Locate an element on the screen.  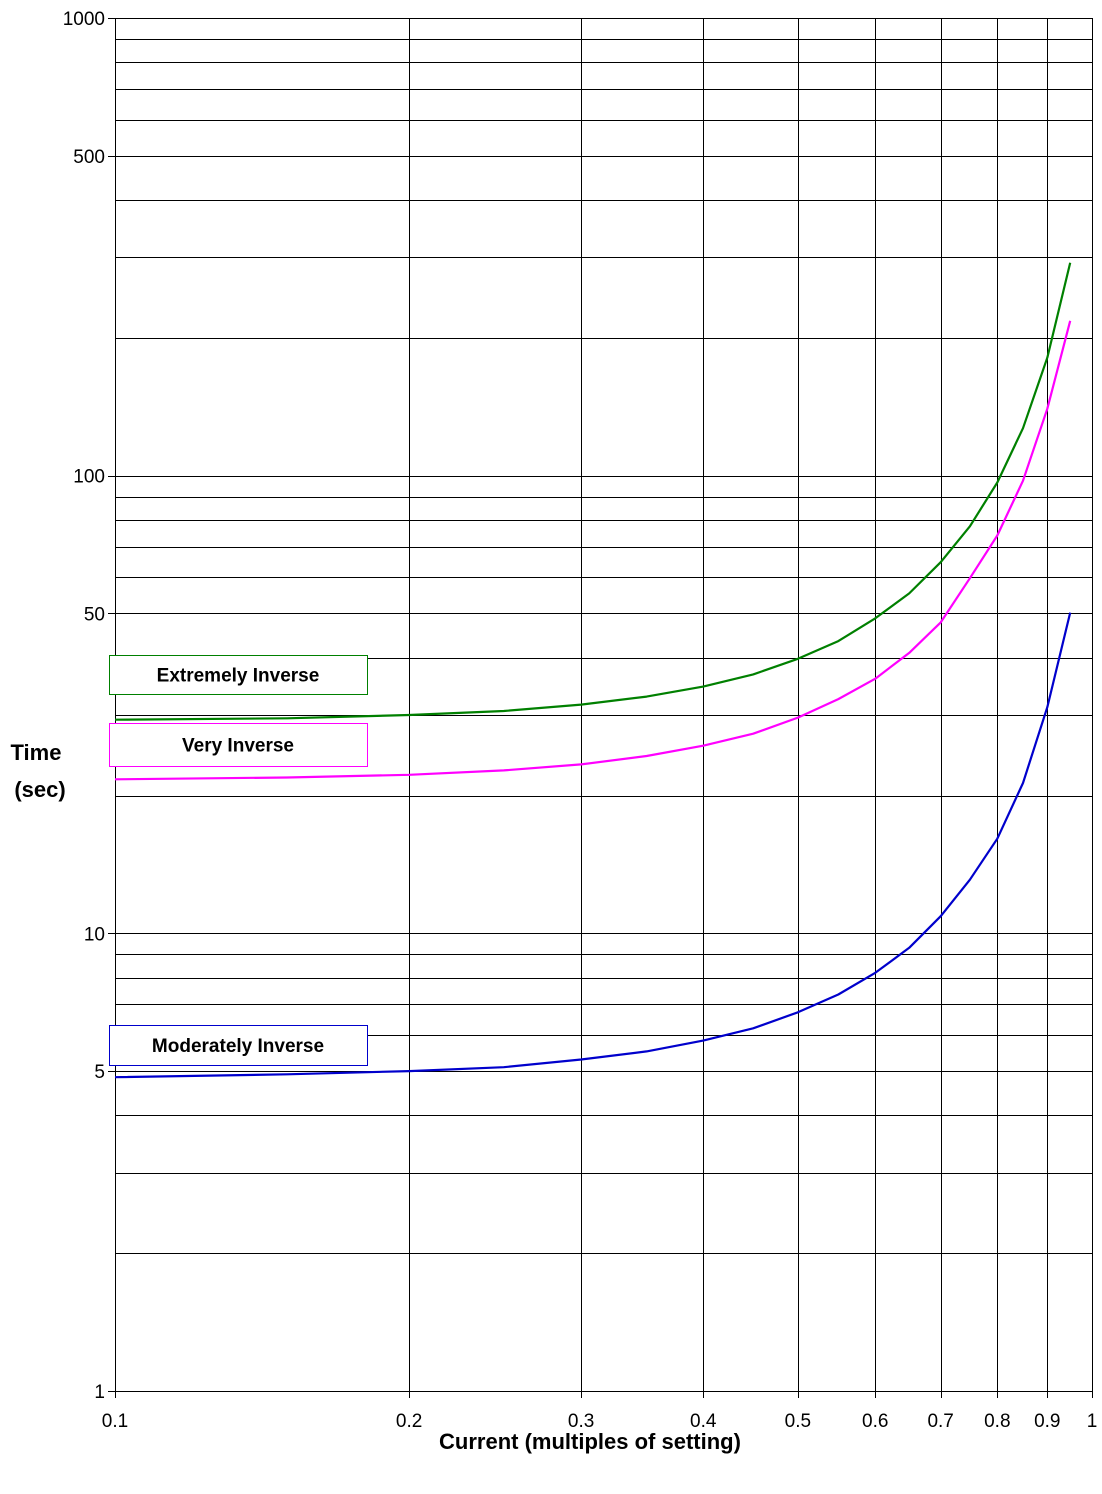
y-tick-label: 50 is located at coordinates (94, 614).